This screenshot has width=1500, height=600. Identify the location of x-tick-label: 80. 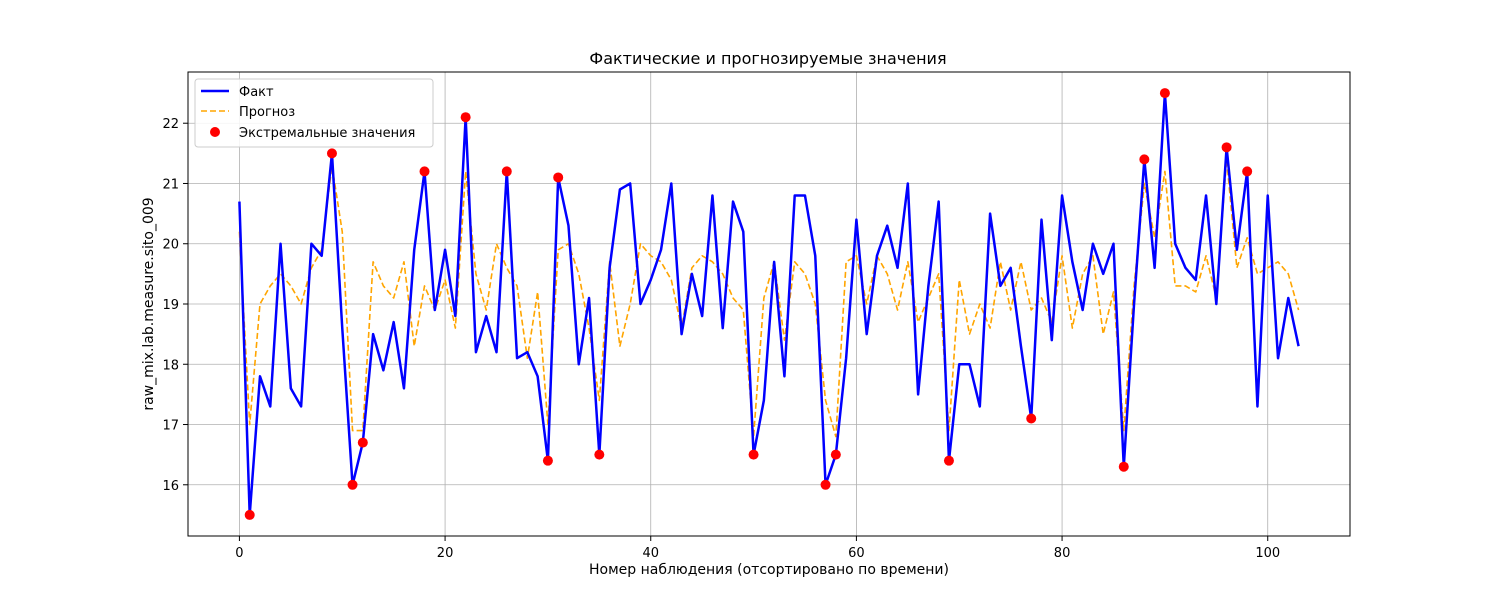
(1062, 553).